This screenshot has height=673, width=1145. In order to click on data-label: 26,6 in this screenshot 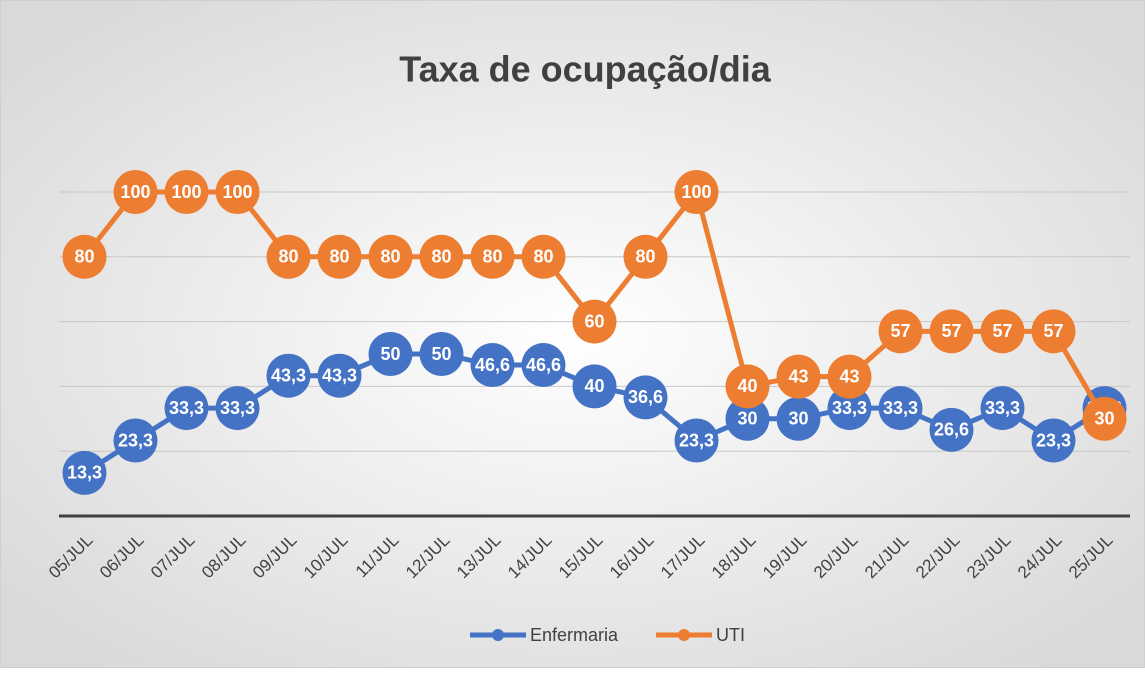, I will do `click(951, 430)`.